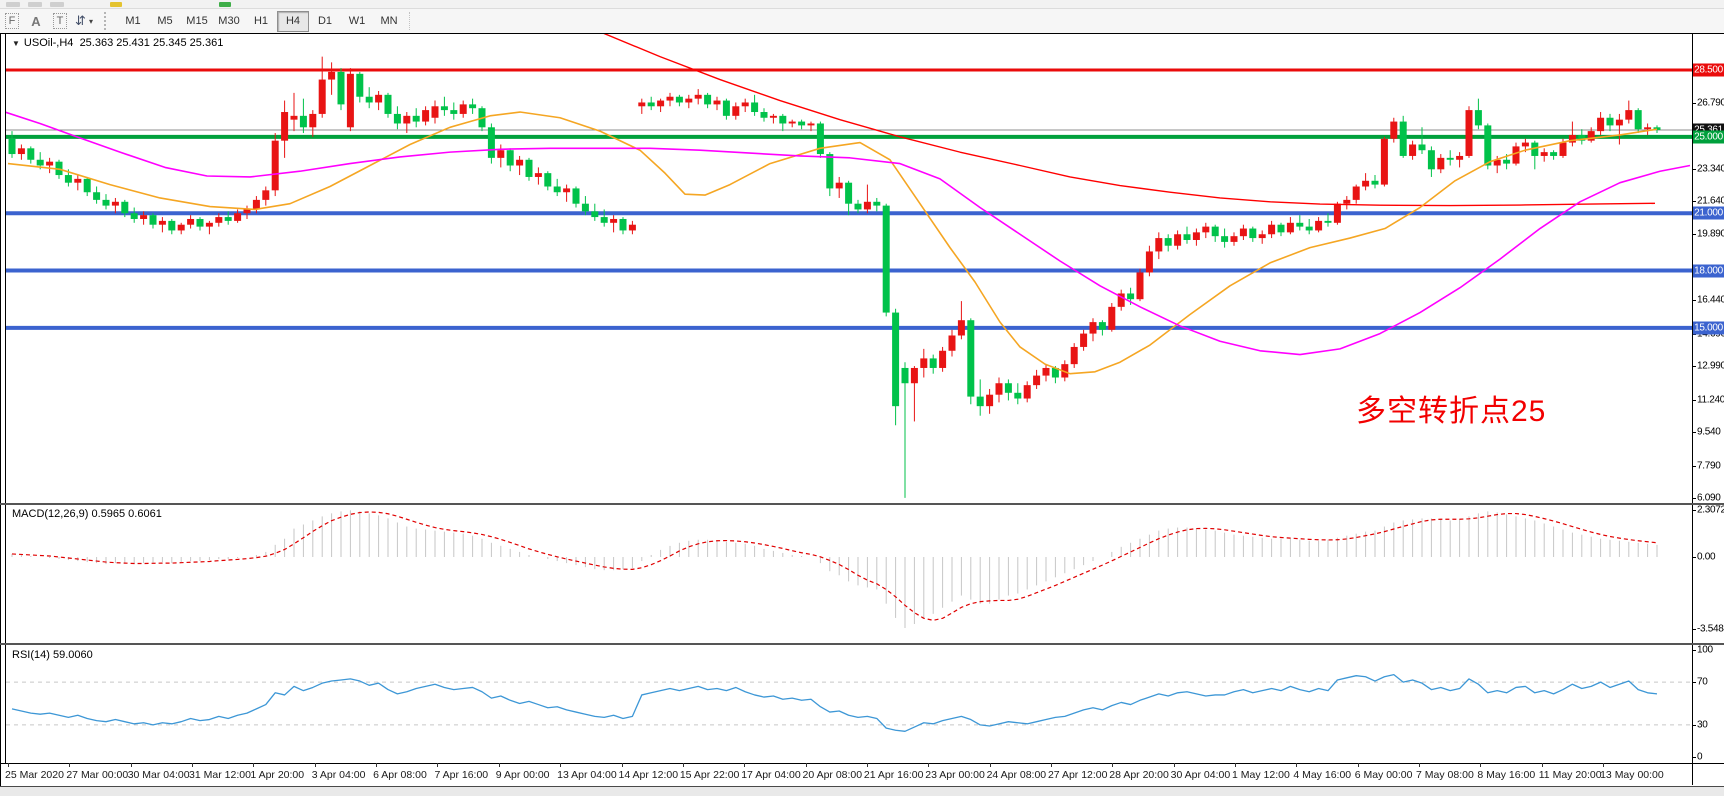 The image size is (1724, 796). I want to click on symbol-label: USOil-,H4, so click(48, 43).